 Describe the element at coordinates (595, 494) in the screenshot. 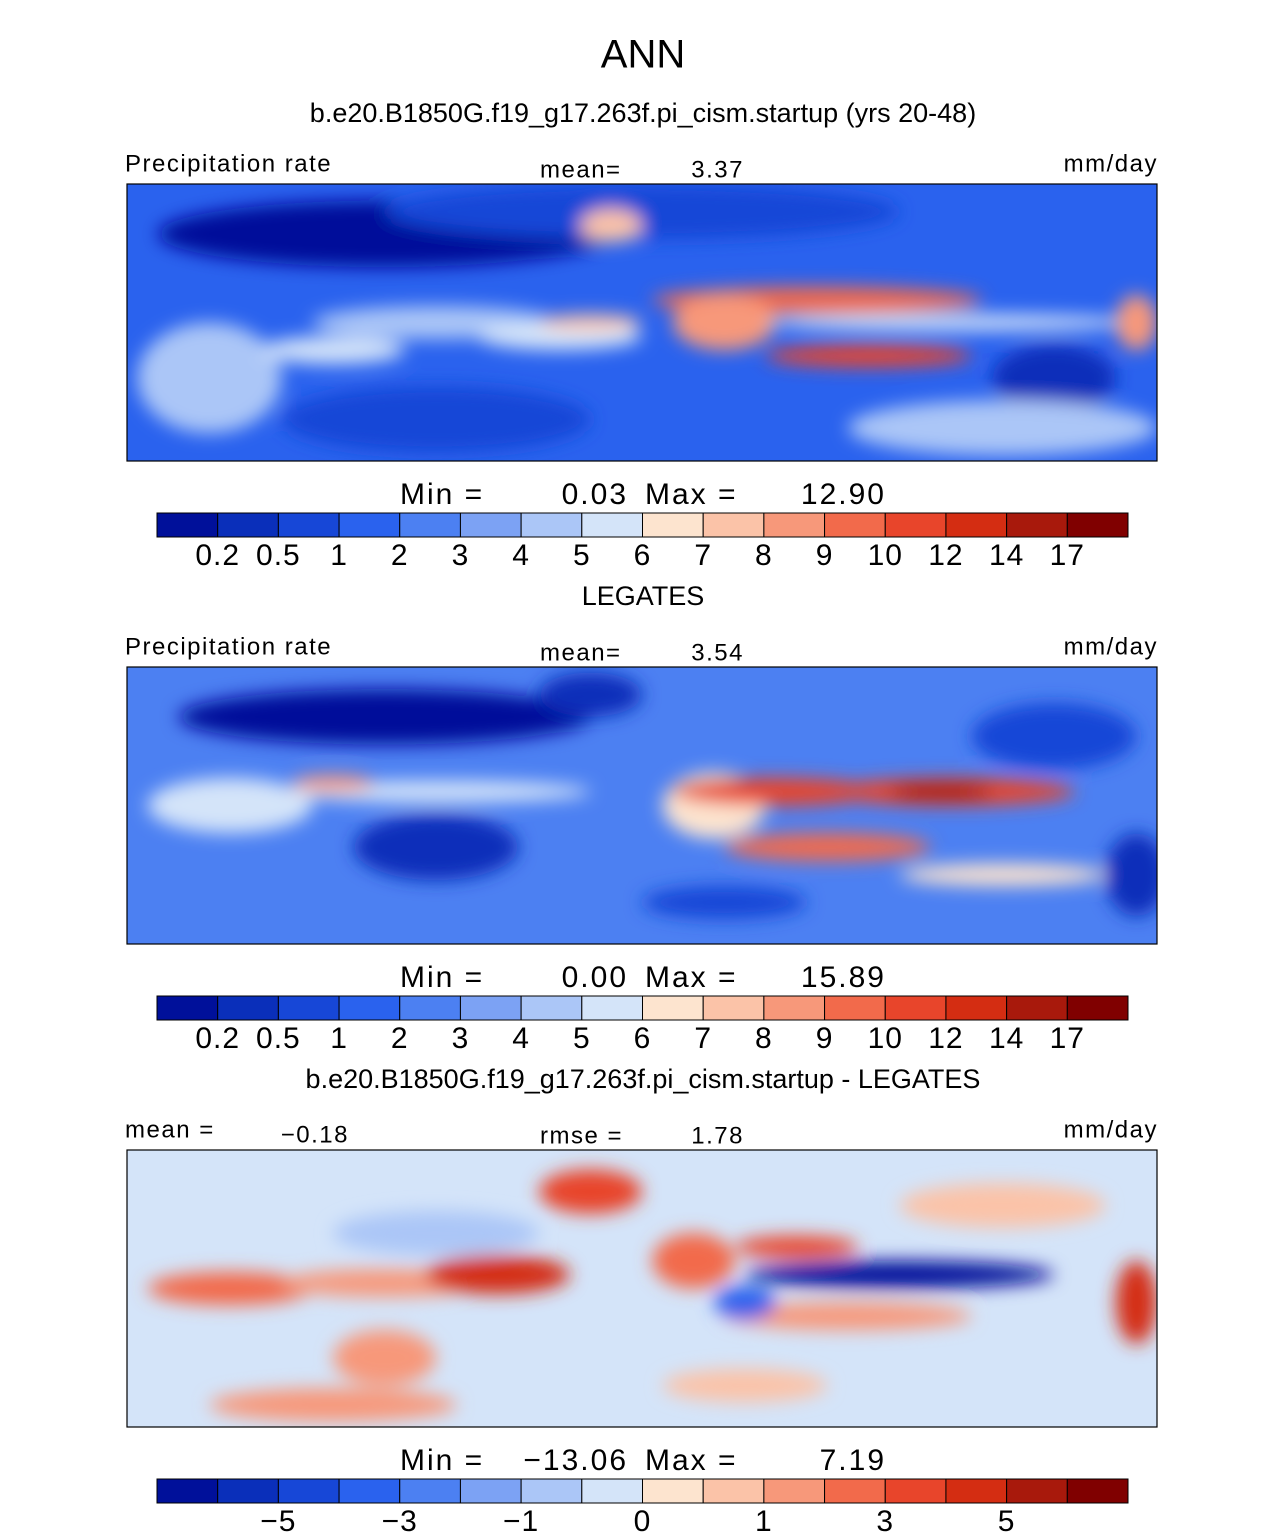

I see `min-value: 0.03` at that location.